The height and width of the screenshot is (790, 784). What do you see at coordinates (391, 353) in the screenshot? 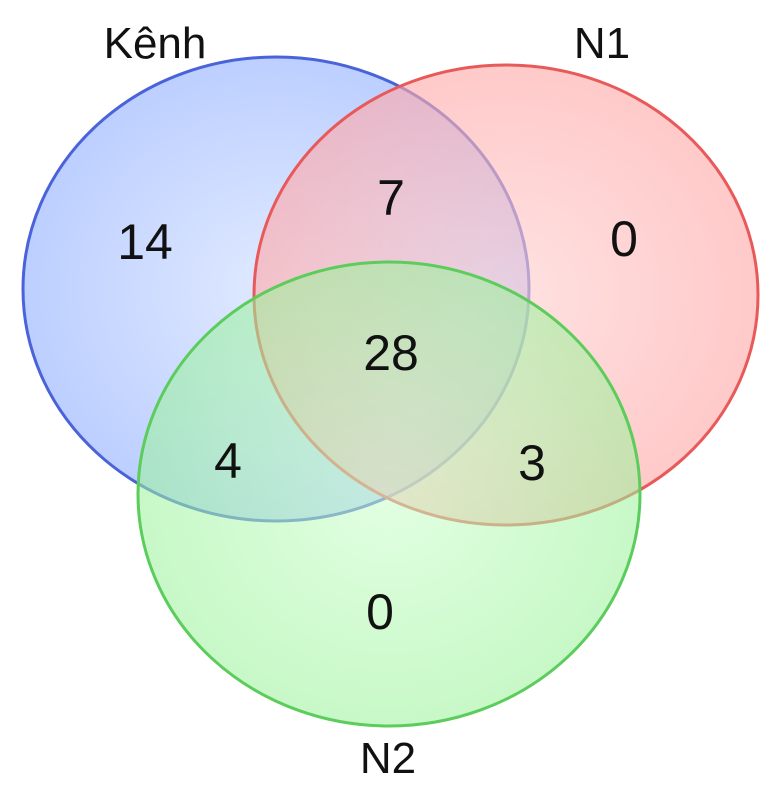
I see `count-all: 28` at bounding box center [391, 353].